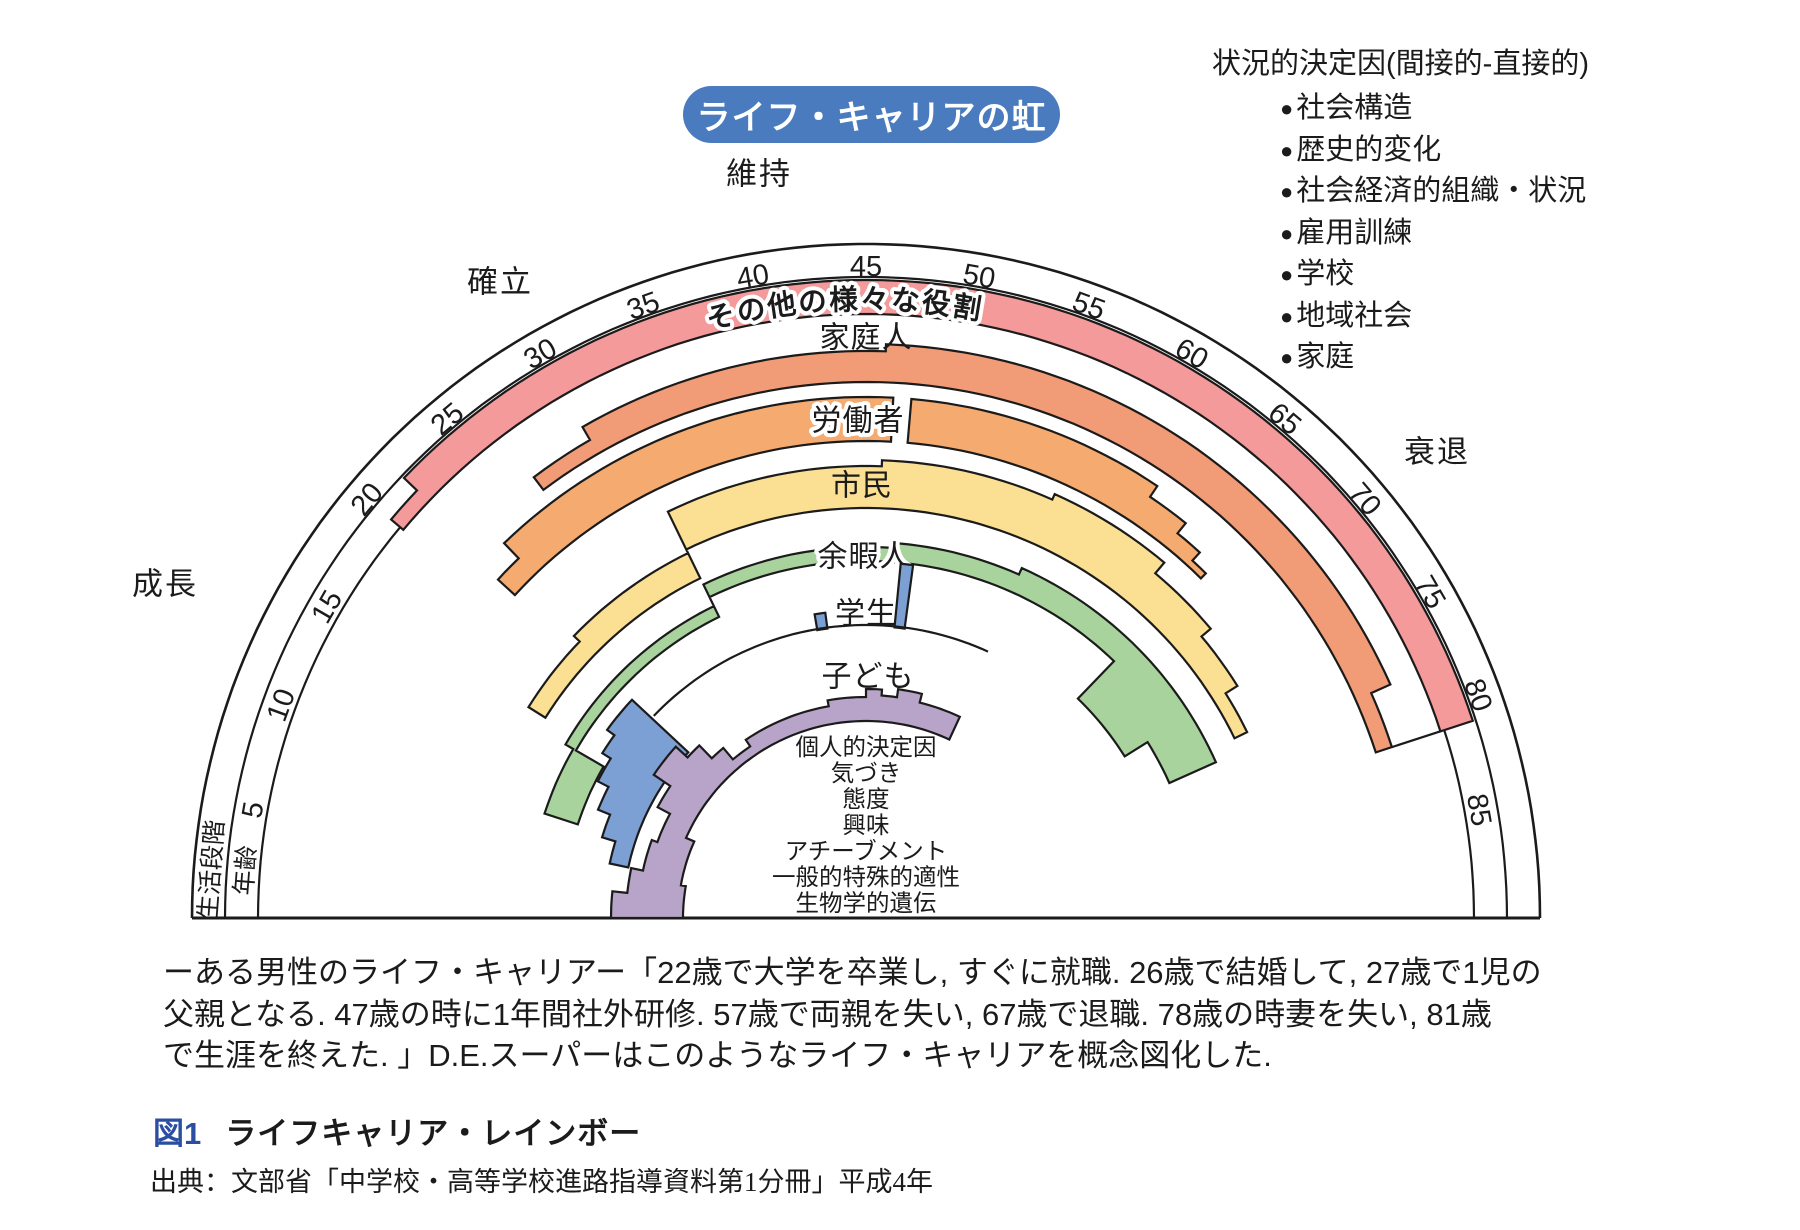  Describe the element at coordinates (1369, 149) in the screenshot. I see `list-item-label: 歴史的変化` at that location.